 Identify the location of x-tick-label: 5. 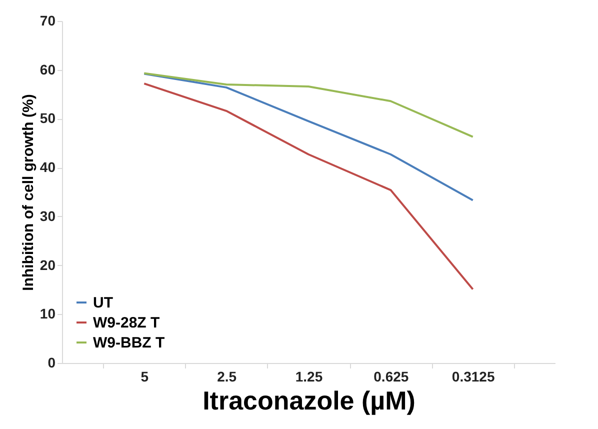
(144, 376).